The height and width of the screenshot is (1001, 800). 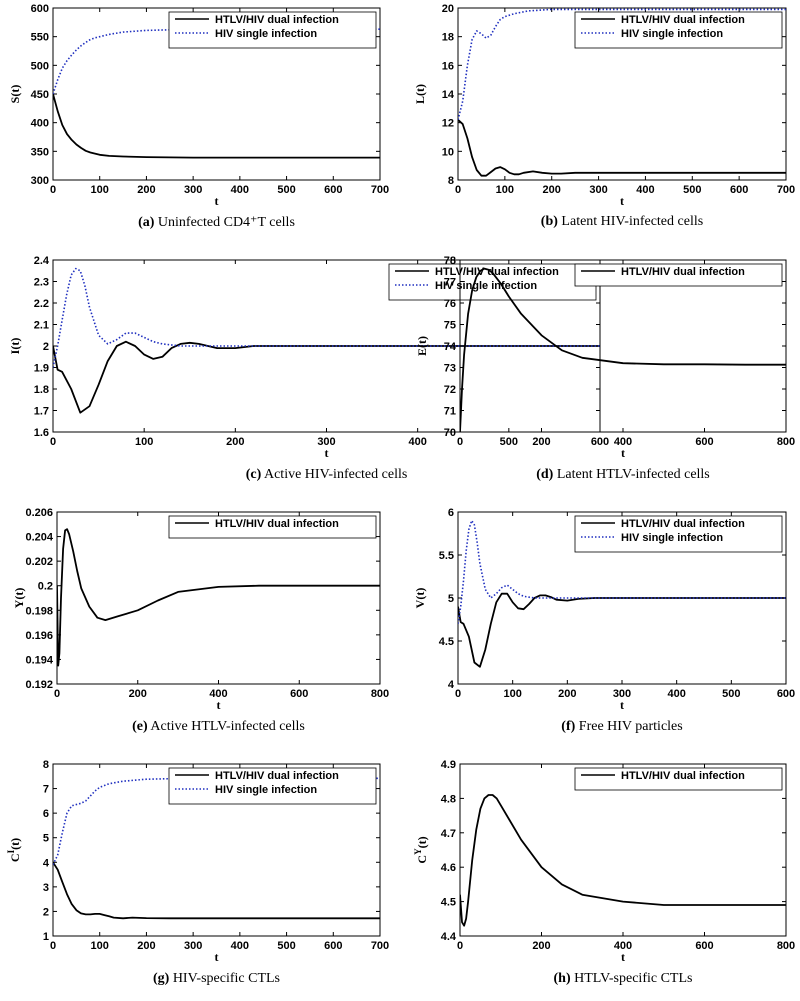 What do you see at coordinates (683, 524) in the screenshot?
I see `panel-f-legend-label: HTLV/HIV dual infection` at bounding box center [683, 524].